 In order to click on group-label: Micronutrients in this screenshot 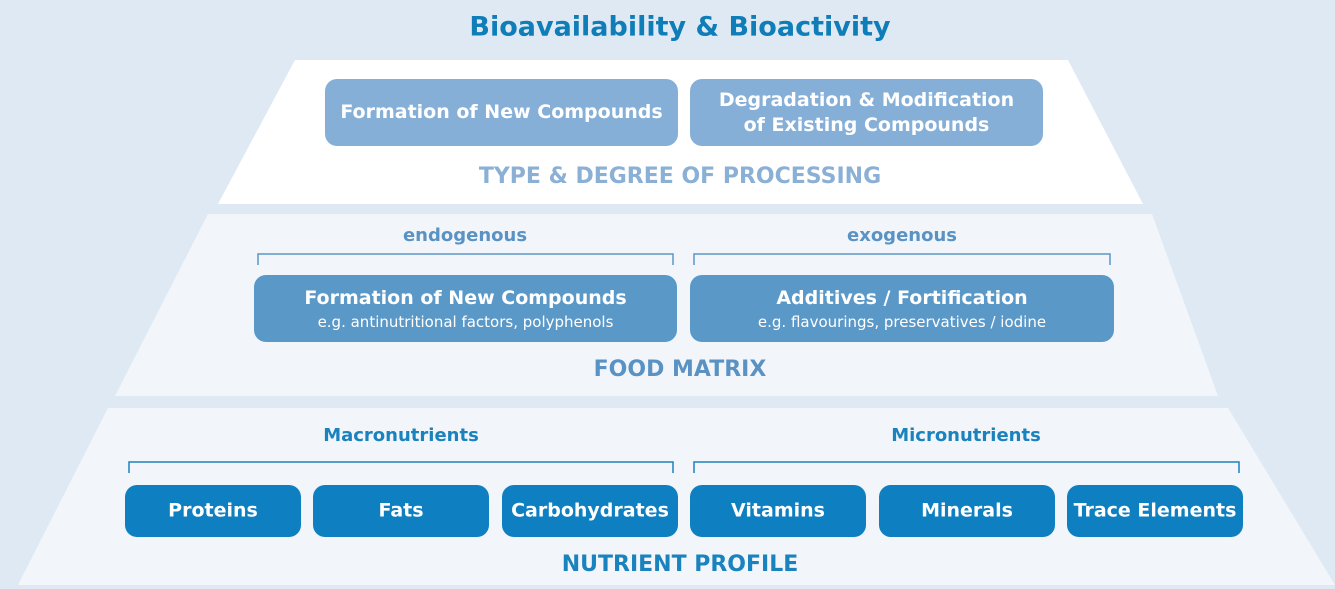, I will do `click(966, 435)`.